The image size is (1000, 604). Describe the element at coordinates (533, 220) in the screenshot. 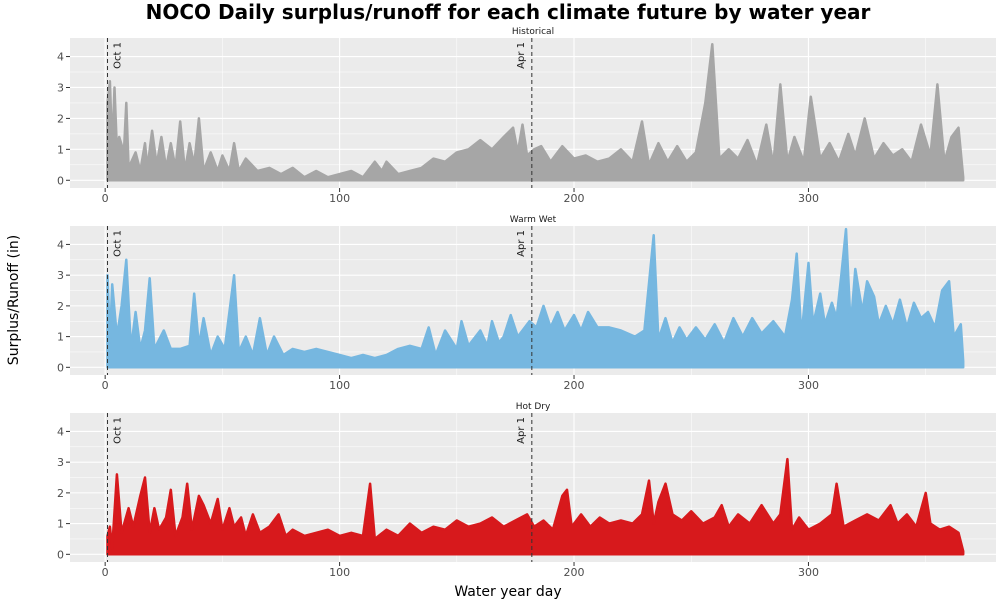

I see `panel-title: Warm Wet` at that location.